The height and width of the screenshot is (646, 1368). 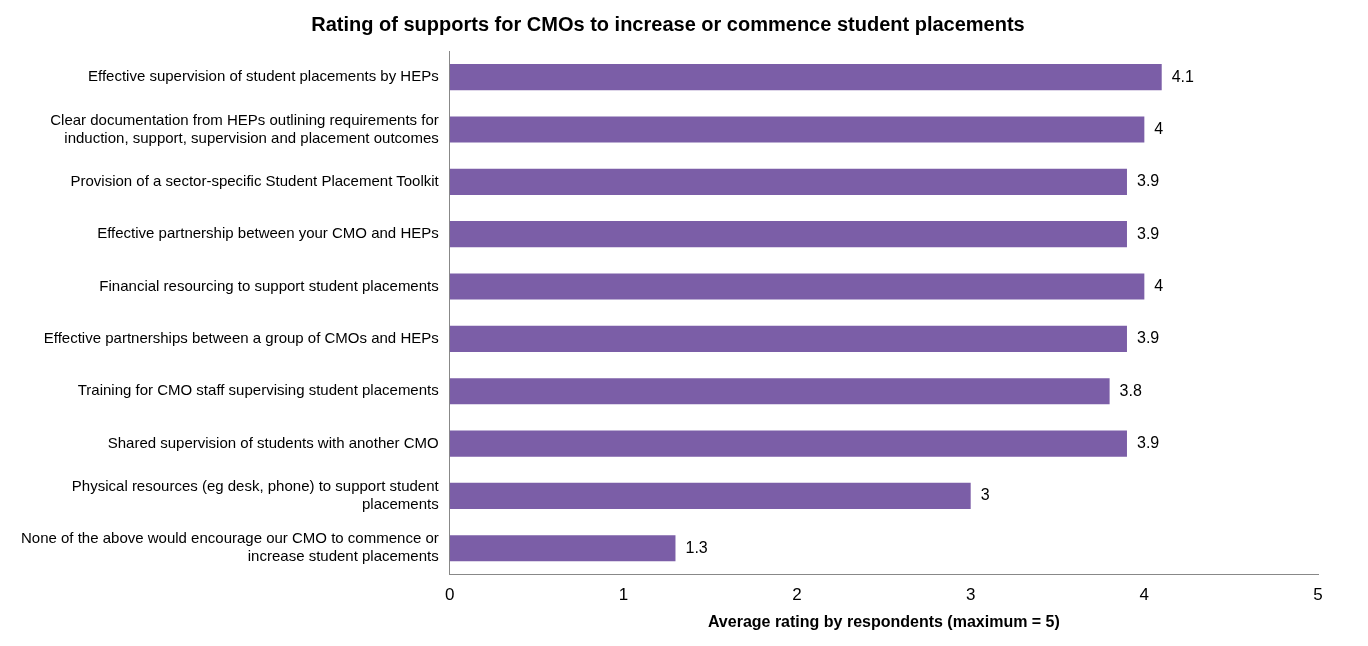 What do you see at coordinates (1318, 595) in the screenshot?
I see `x-tick-label: 5` at bounding box center [1318, 595].